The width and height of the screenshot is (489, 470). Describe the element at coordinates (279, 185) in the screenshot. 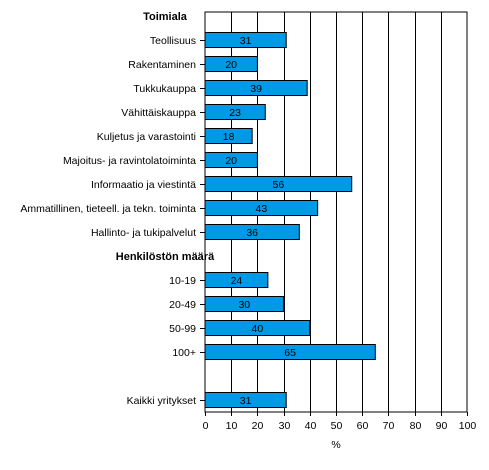

I see `bar-value-label: 56` at that location.